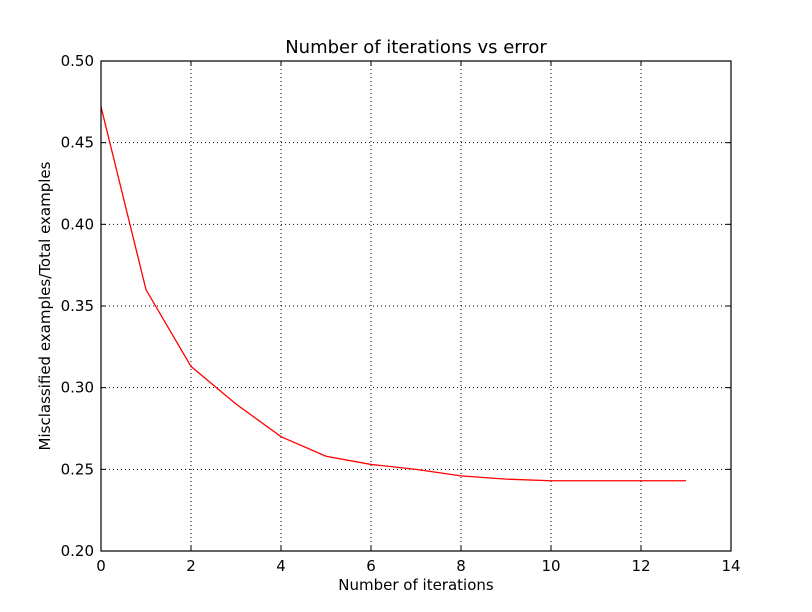  What do you see at coordinates (191, 566) in the screenshot?
I see `x-tick-label: 2` at bounding box center [191, 566].